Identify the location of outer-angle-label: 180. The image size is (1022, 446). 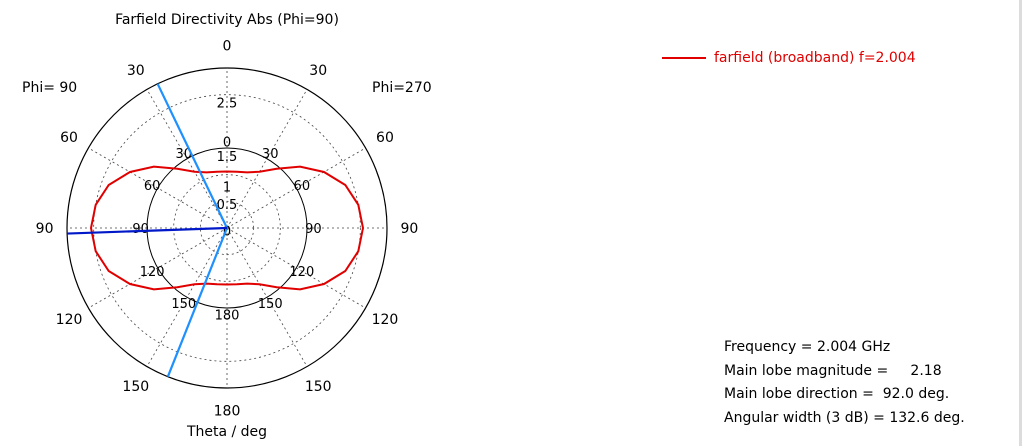
(227, 411).